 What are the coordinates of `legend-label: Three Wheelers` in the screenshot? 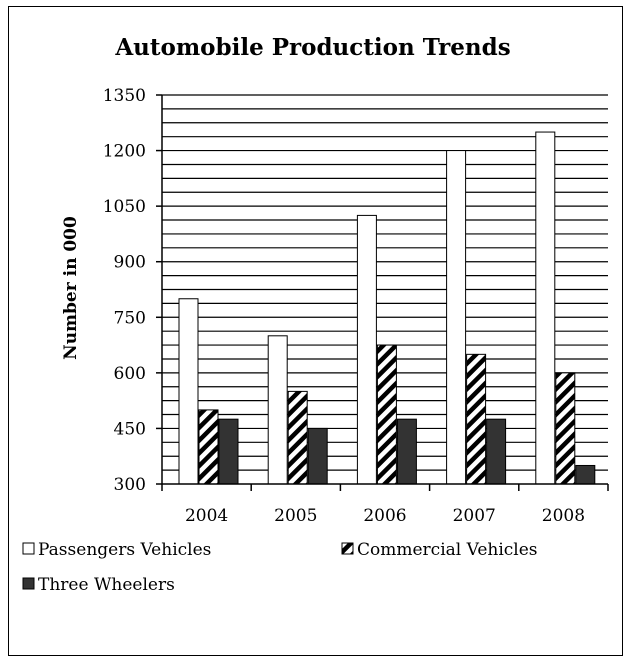 It's located at (106, 585).